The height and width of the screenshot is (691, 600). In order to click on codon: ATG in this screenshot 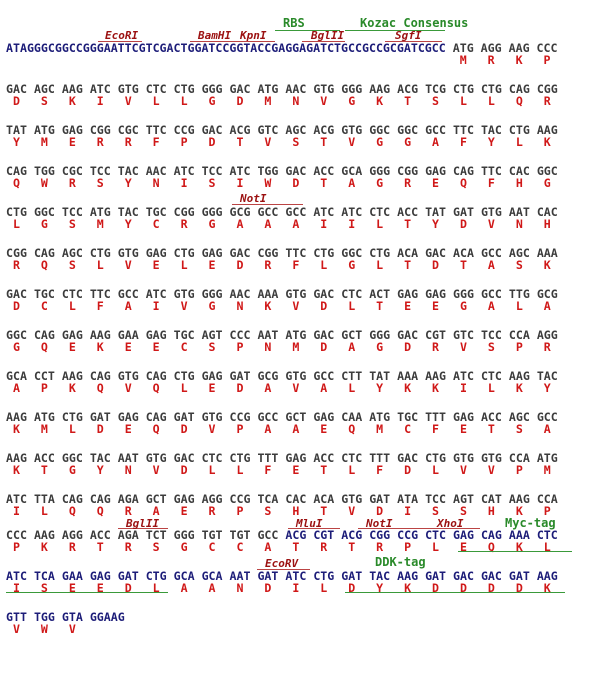, I will do `click(380, 417)`.